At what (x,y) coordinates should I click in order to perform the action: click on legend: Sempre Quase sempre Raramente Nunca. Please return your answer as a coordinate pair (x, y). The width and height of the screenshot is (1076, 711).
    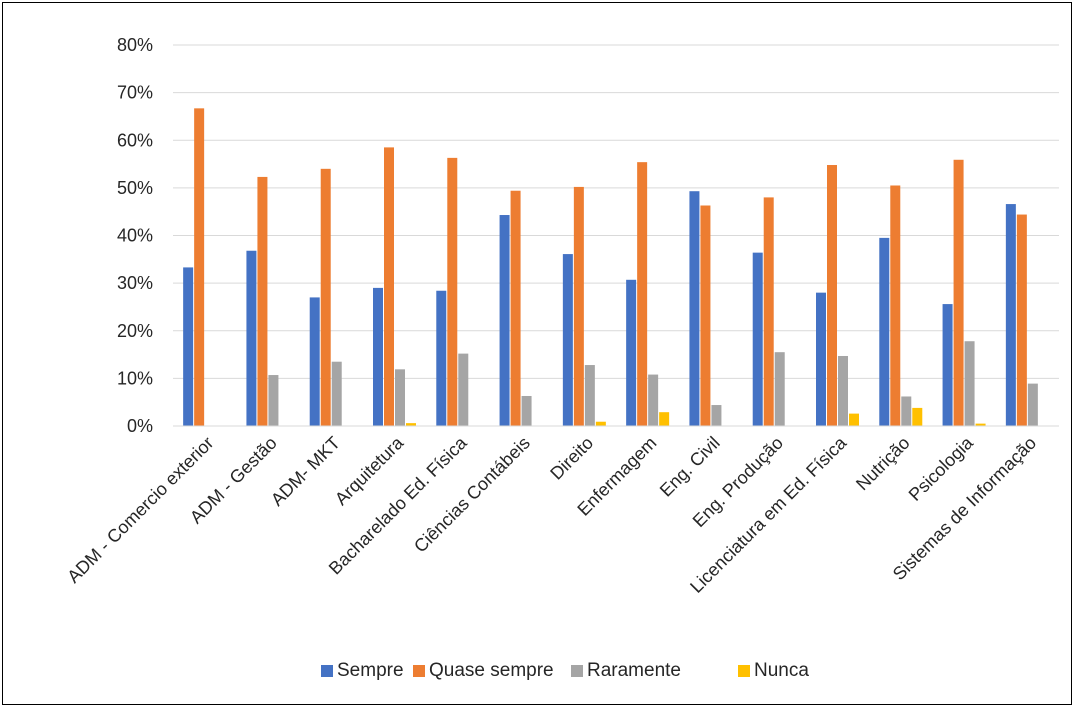
    Looking at the image, I should click on (565, 670).